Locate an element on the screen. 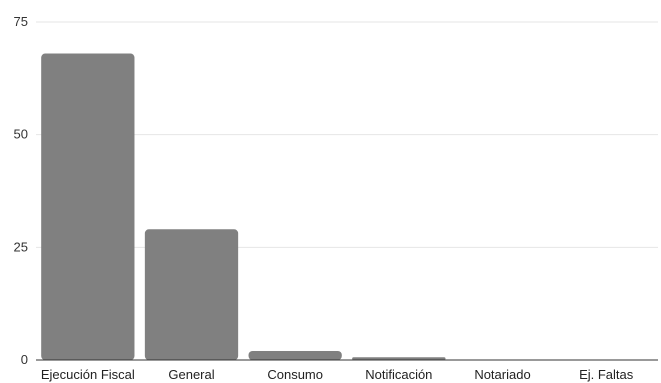 The width and height of the screenshot is (661, 383). y-axis-ticks: 0 25 50 75 is located at coordinates (21, 190).